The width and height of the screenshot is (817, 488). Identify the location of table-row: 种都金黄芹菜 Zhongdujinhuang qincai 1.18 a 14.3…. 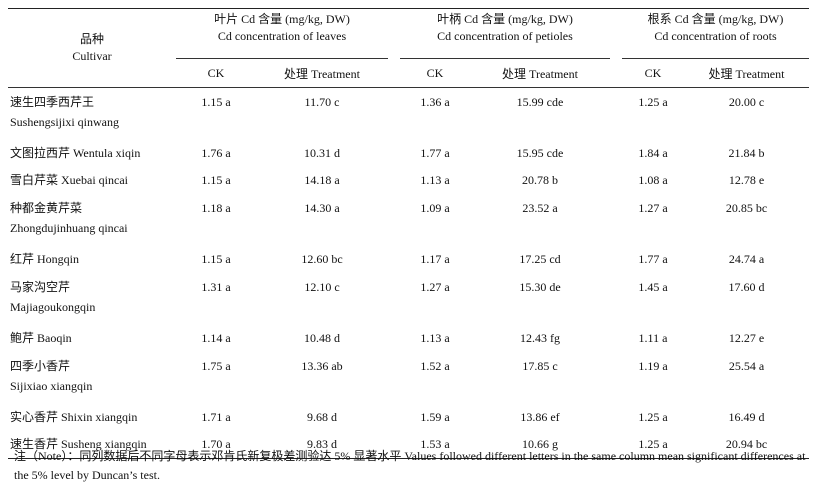
(408, 220).